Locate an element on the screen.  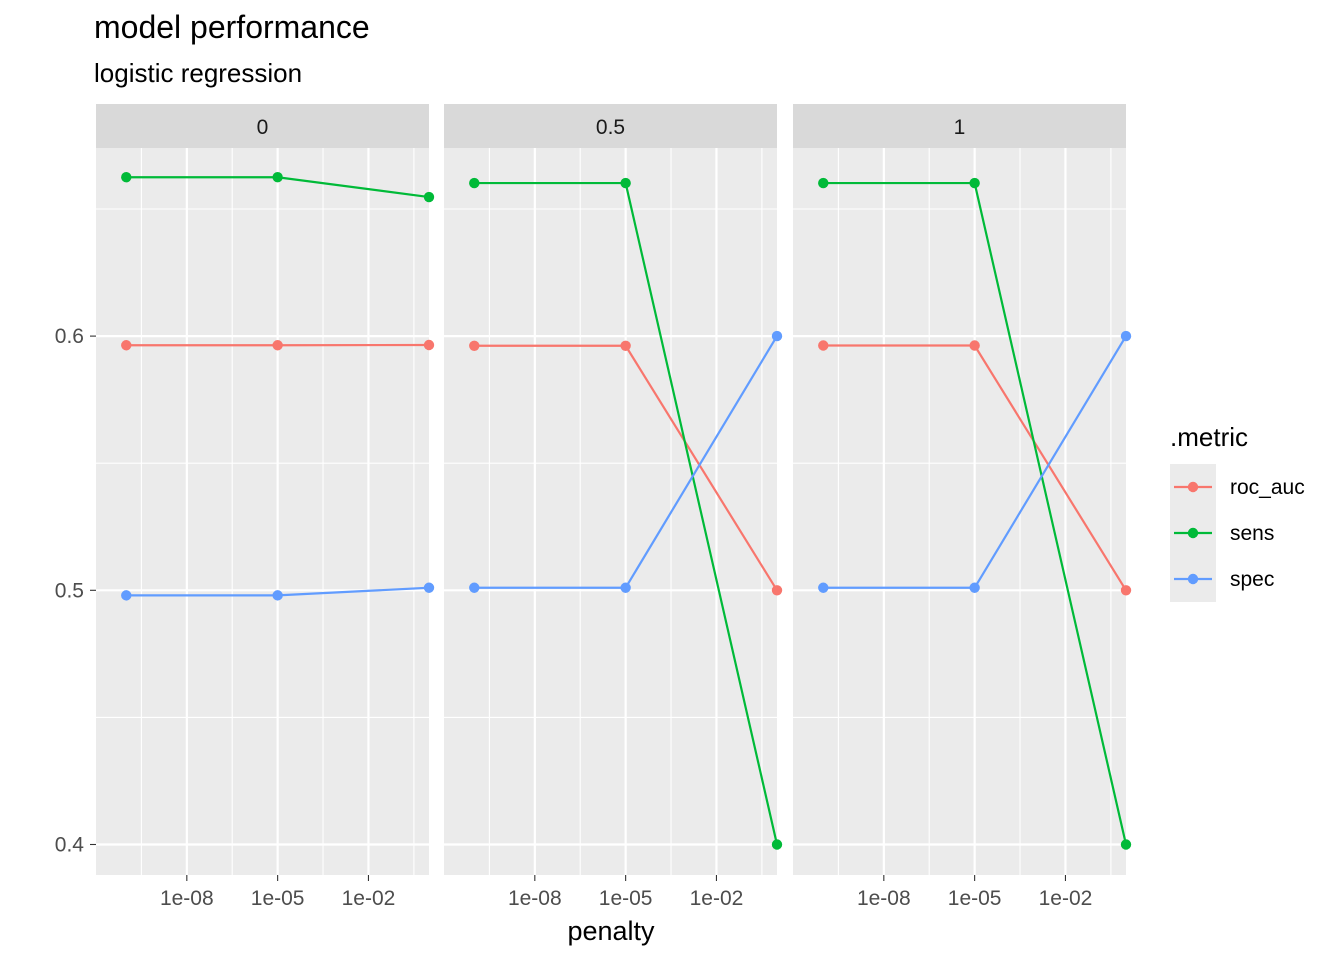
y-axis: 0.4 0.5 0.6 is located at coordinates (75, 590).